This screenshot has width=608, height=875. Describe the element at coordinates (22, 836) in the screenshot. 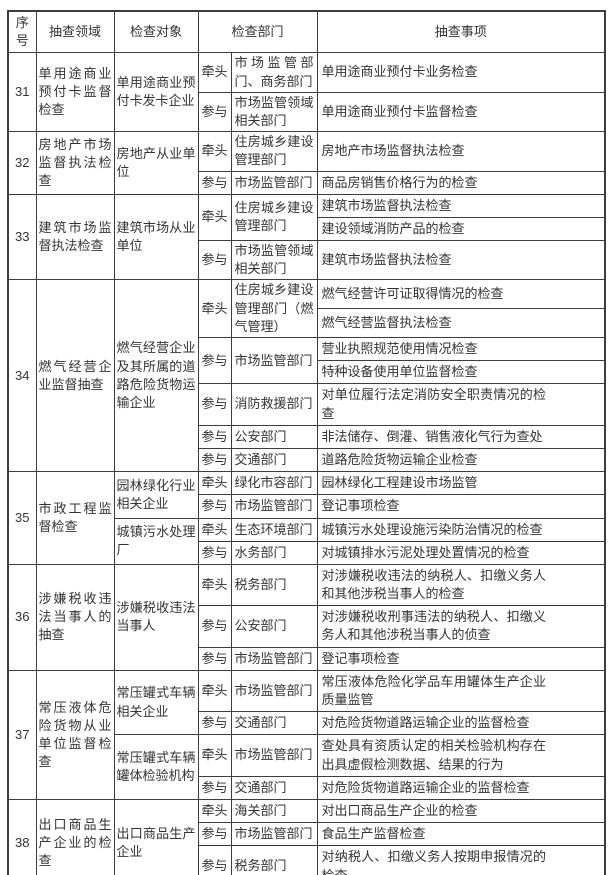

I see `row-number-cell: 38` at that location.